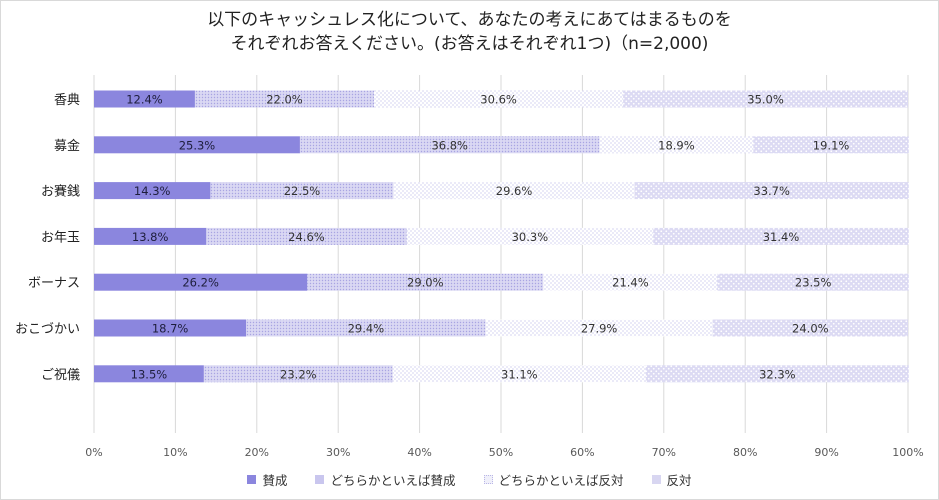  I want to click on data-label-3-series-0: 13.8%, so click(150, 237).